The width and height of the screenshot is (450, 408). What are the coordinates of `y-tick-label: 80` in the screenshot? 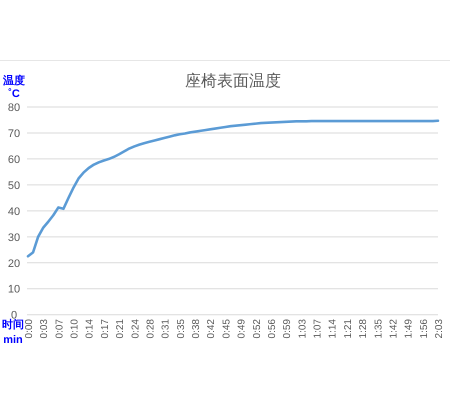 It's located at (14, 108).